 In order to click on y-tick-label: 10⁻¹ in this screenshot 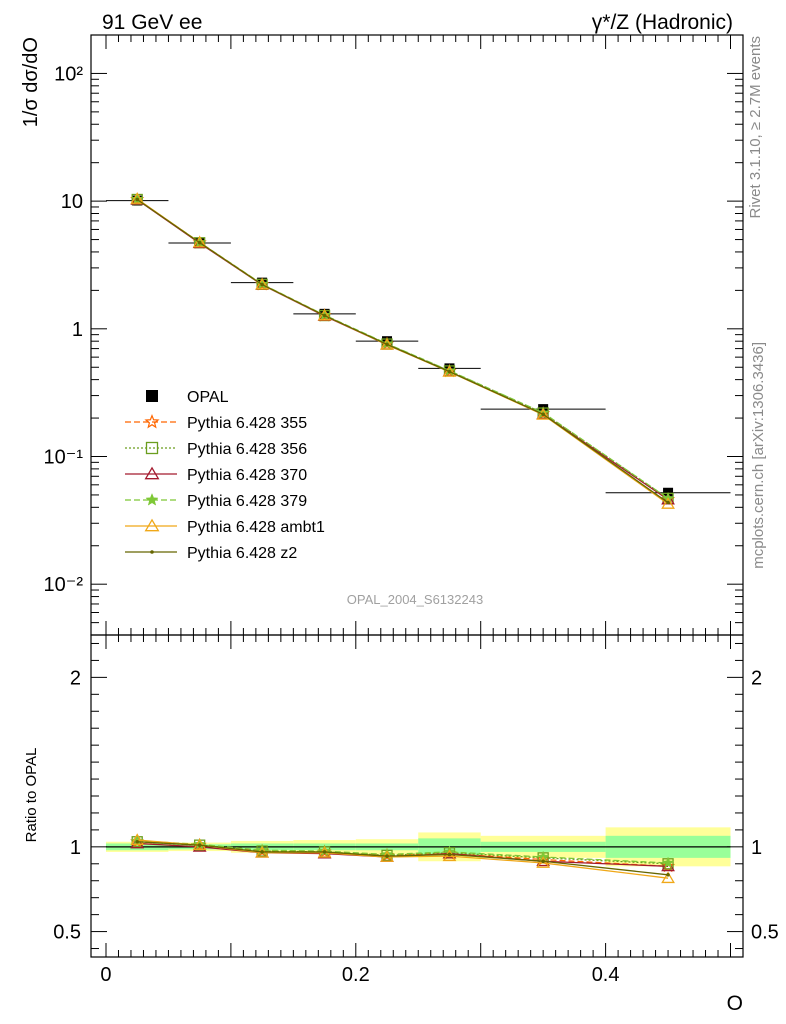, I will do `click(64, 458)`.